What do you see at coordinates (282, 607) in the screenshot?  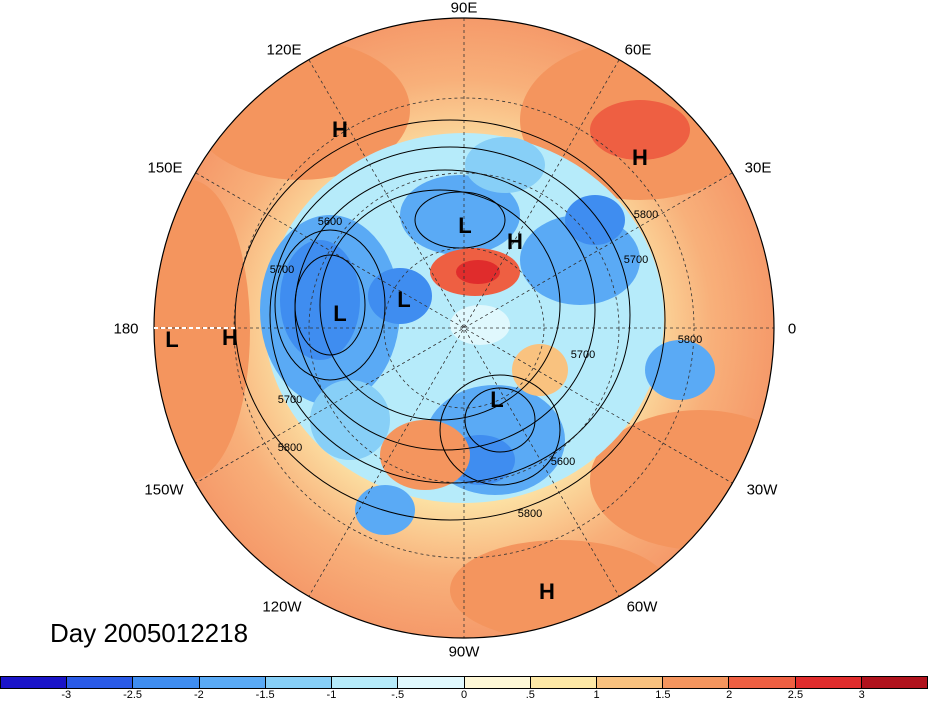 I see `longitude-label: 120W` at bounding box center [282, 607].